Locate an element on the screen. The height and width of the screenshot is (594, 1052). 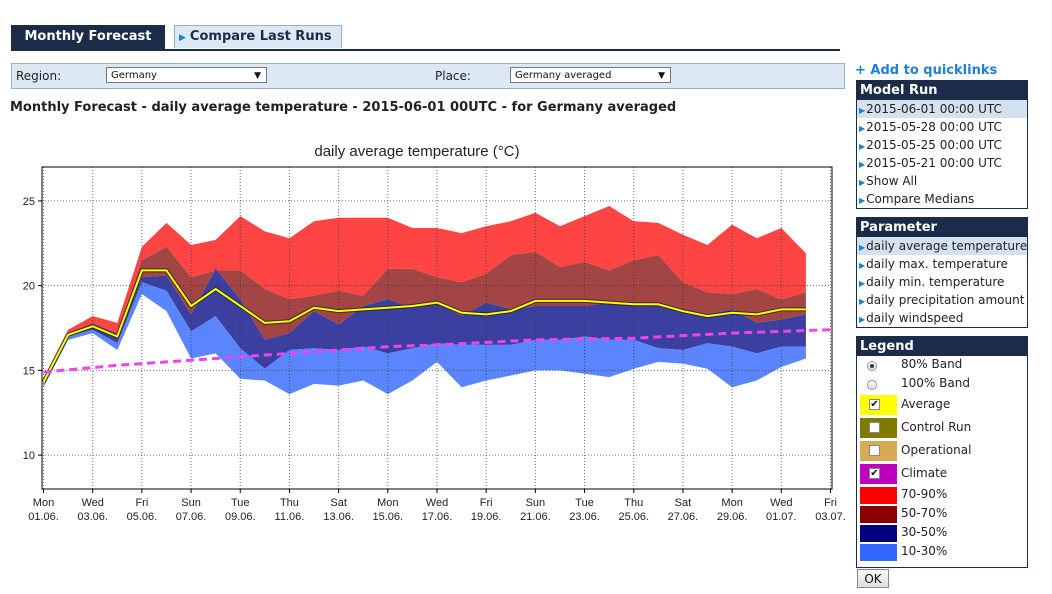
place-value: Germany averaged is located at coordinates (563, 75).